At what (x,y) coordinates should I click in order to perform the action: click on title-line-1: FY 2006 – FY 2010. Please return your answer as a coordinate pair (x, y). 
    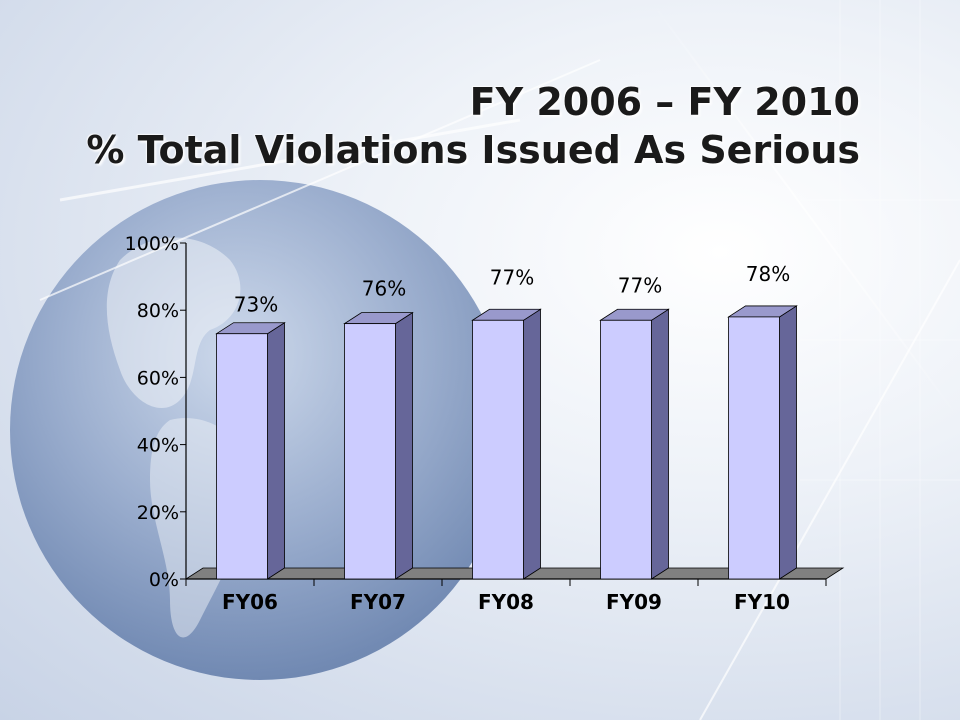
    Looking at the image, I should click on (664, 102).